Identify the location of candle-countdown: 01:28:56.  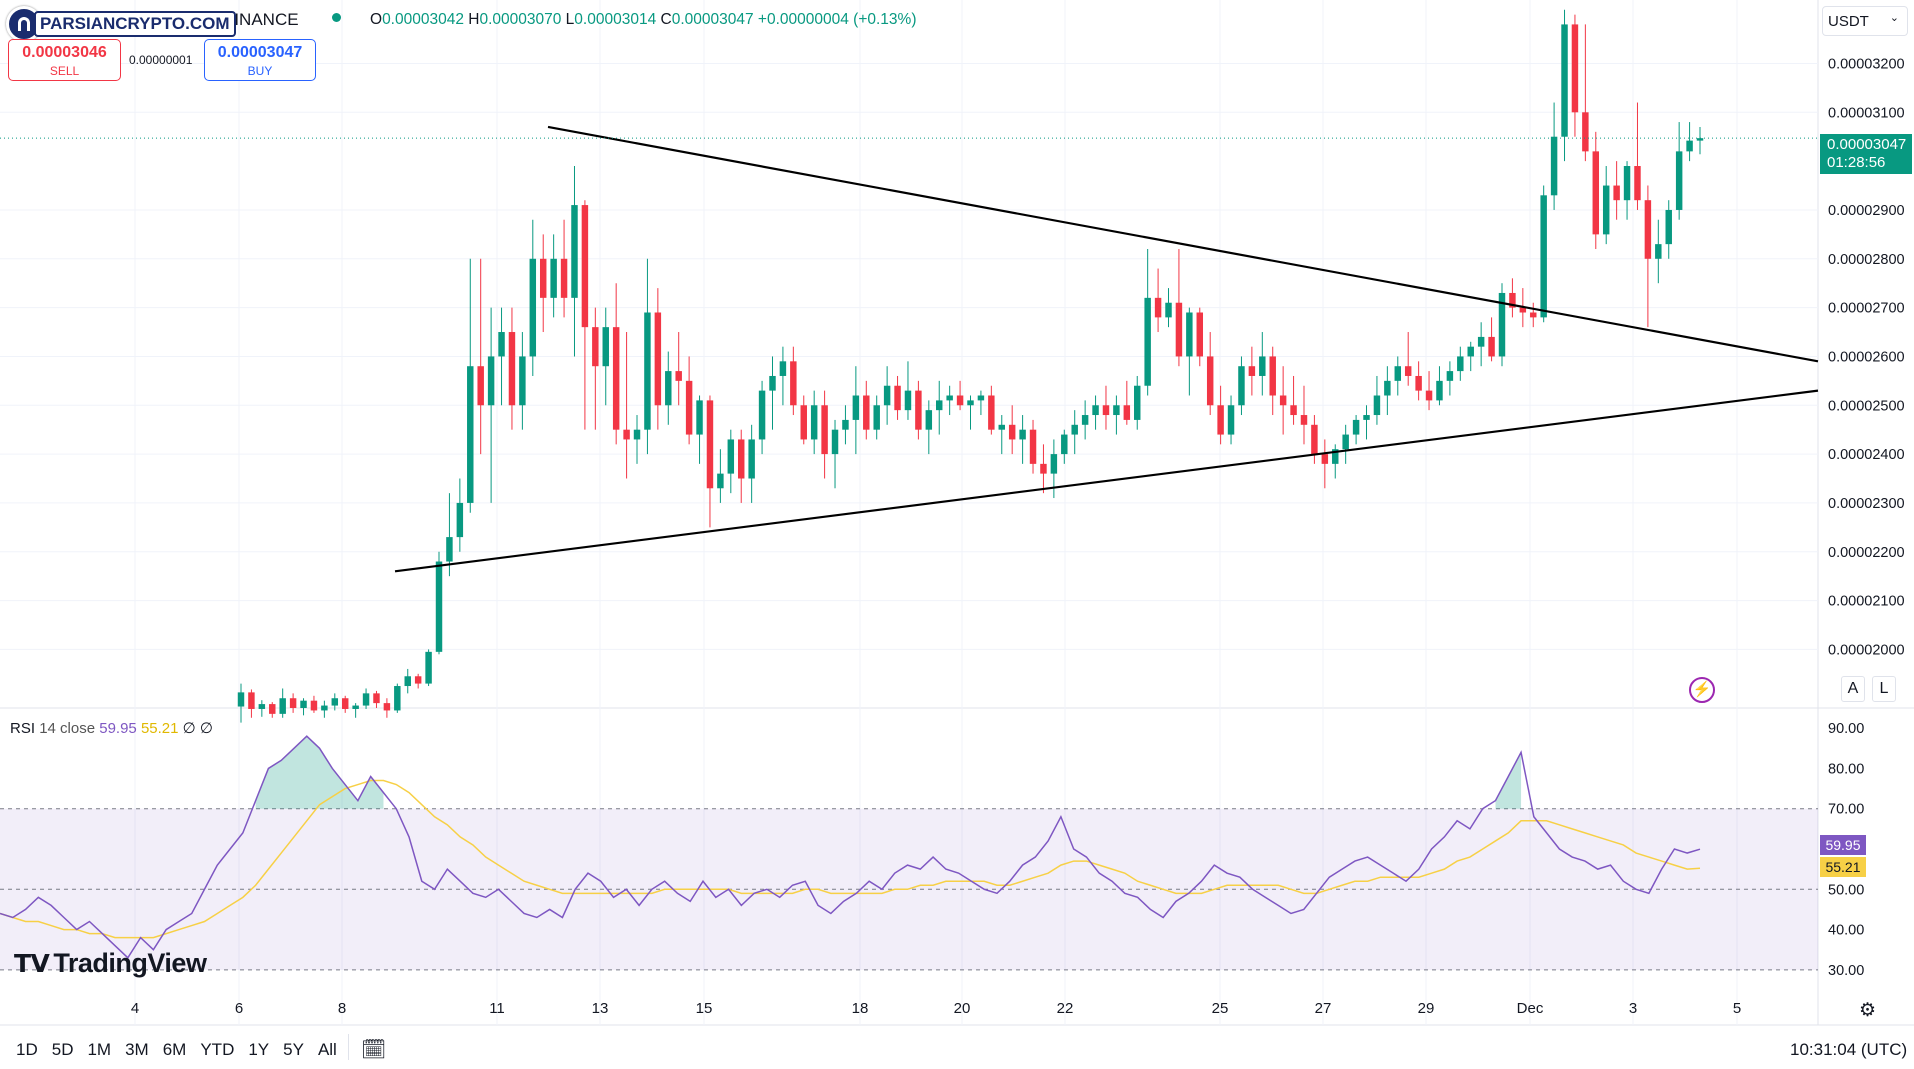
(1856, 162).